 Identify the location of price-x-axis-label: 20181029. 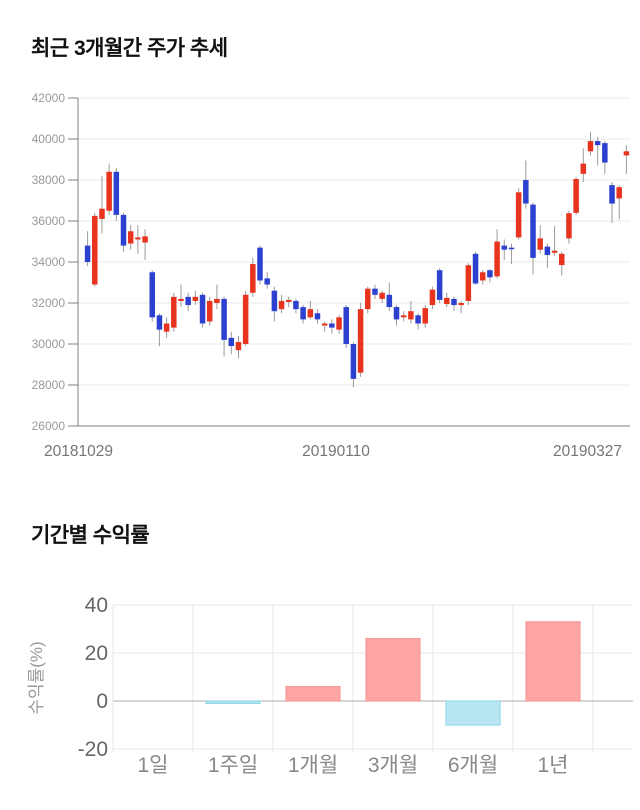
(78, 451).